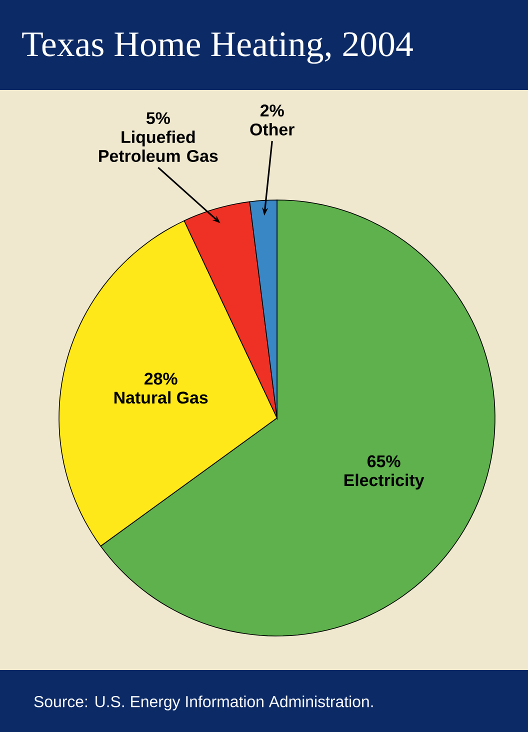  I want to click on slice-label: Electricity, so click(384, 482).